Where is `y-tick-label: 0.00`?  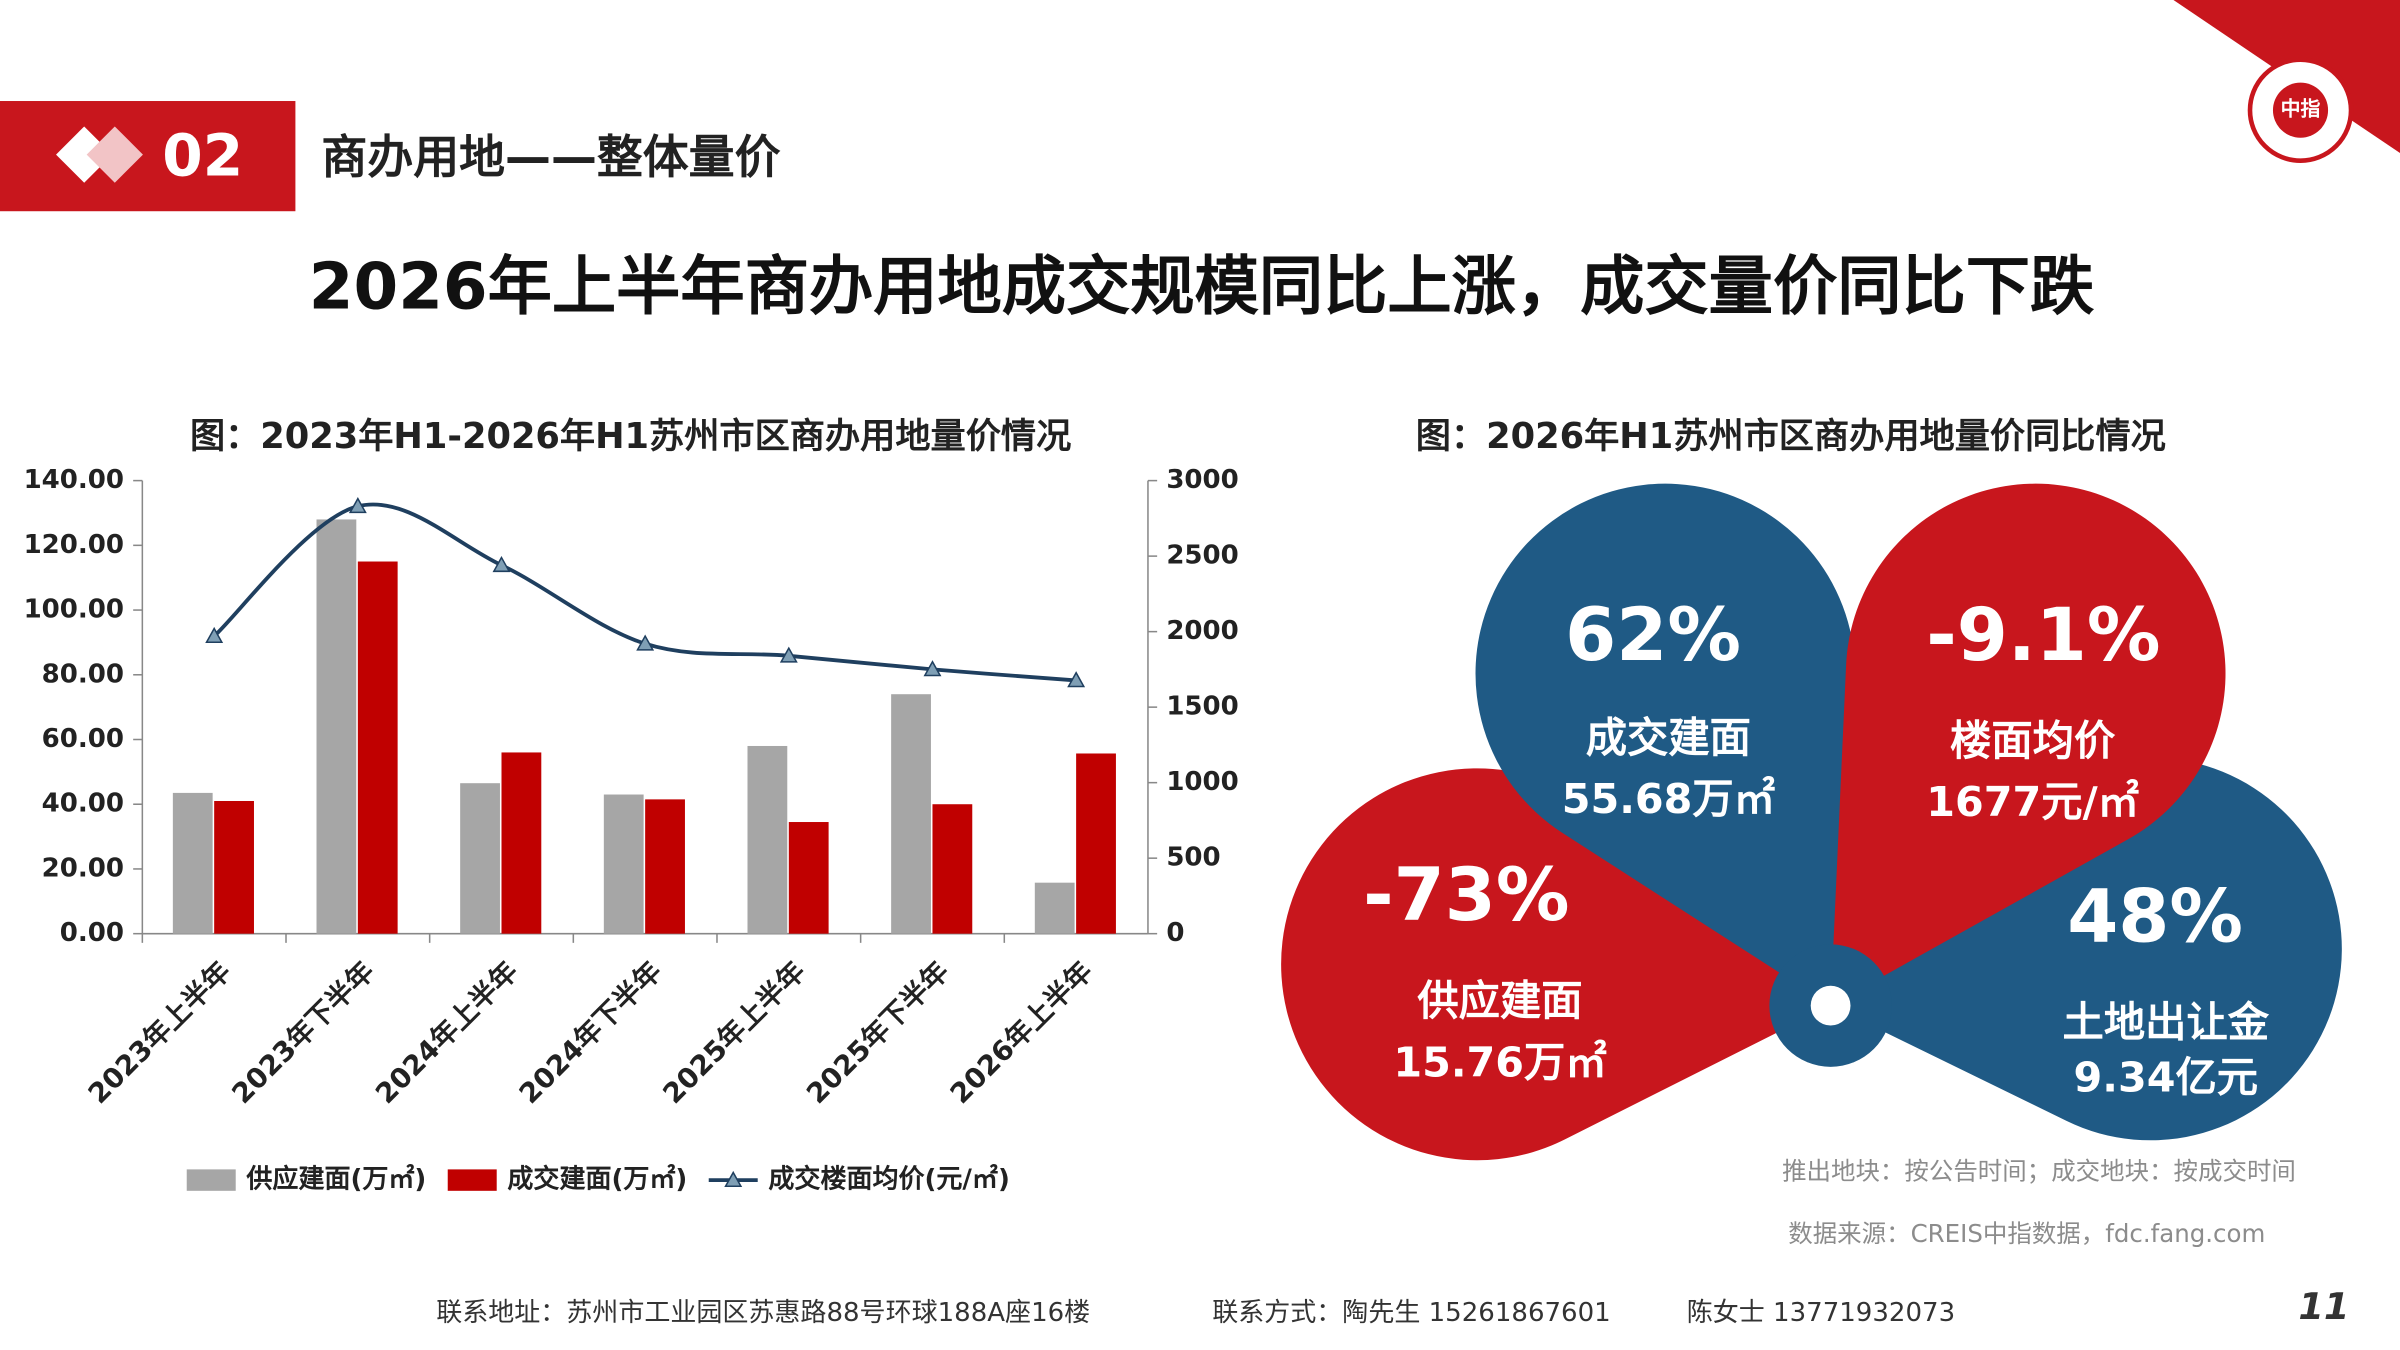
y-tick-label: 0.00 is located at coordinates (92, 933).